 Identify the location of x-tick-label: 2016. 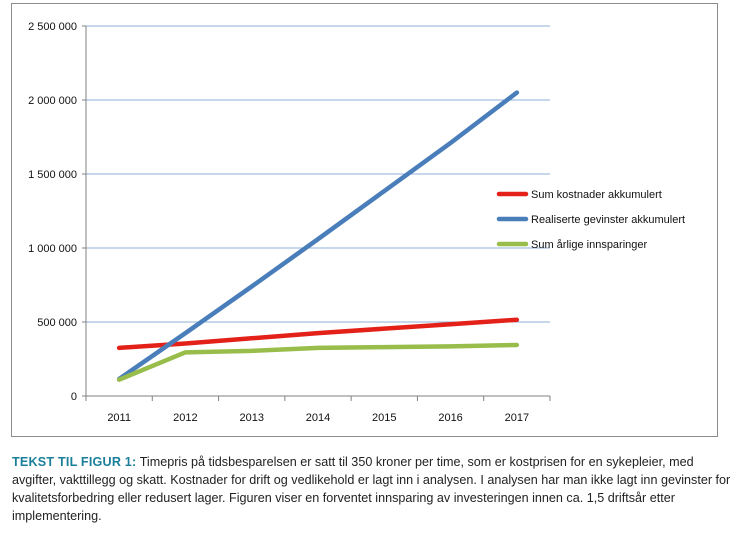
(450, 418).